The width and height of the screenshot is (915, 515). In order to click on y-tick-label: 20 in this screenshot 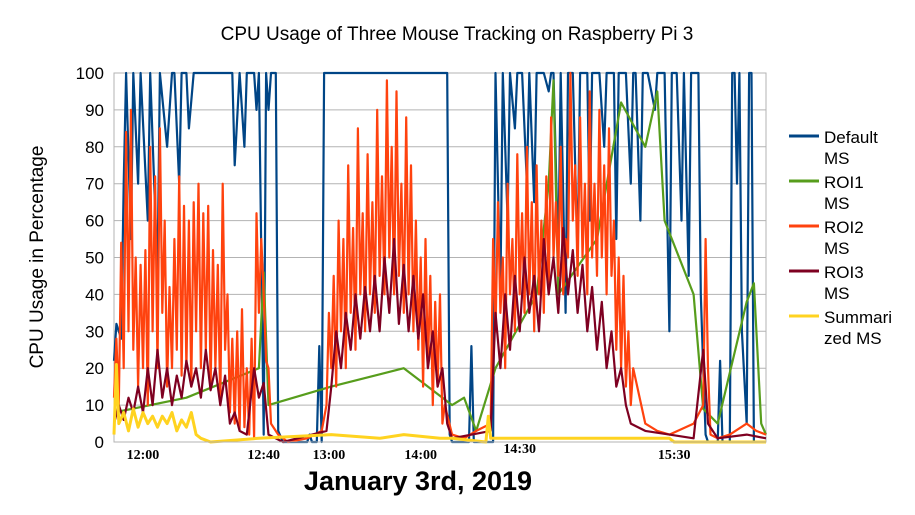, I will do `click(94, 368)`.